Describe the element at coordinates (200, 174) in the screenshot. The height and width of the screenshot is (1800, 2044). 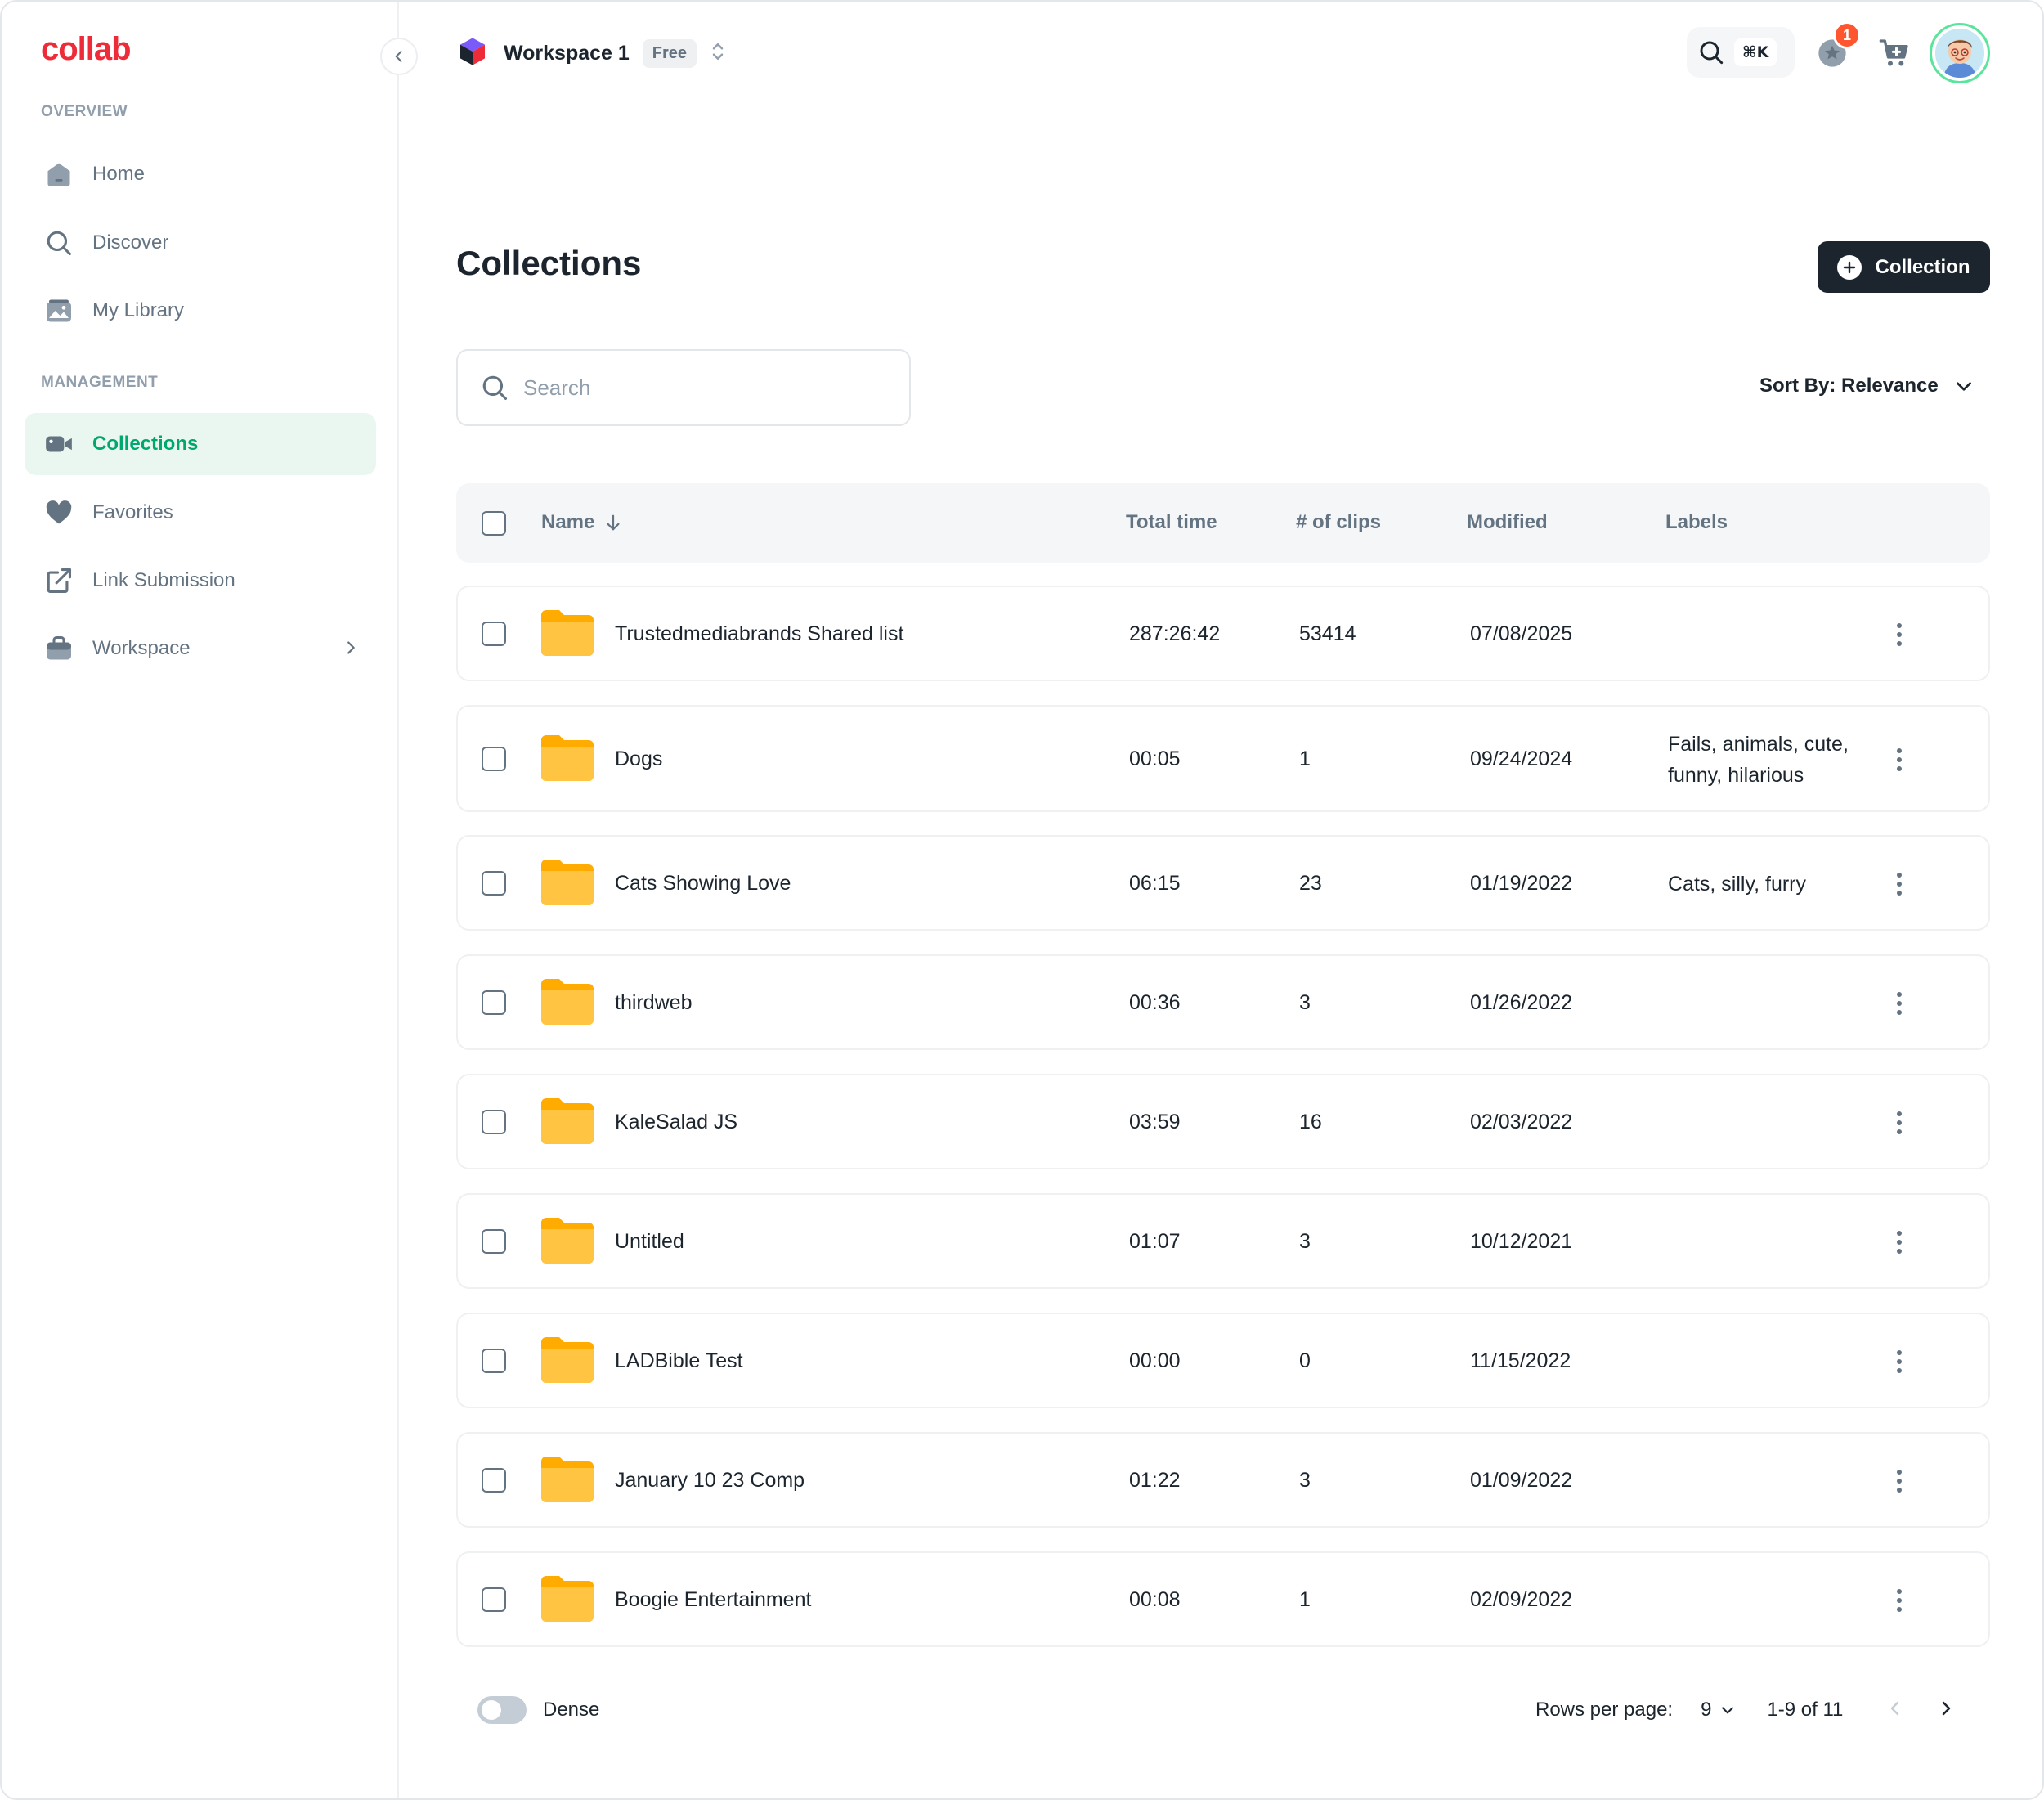
I see `sidebar-item-home: Home` at that location.